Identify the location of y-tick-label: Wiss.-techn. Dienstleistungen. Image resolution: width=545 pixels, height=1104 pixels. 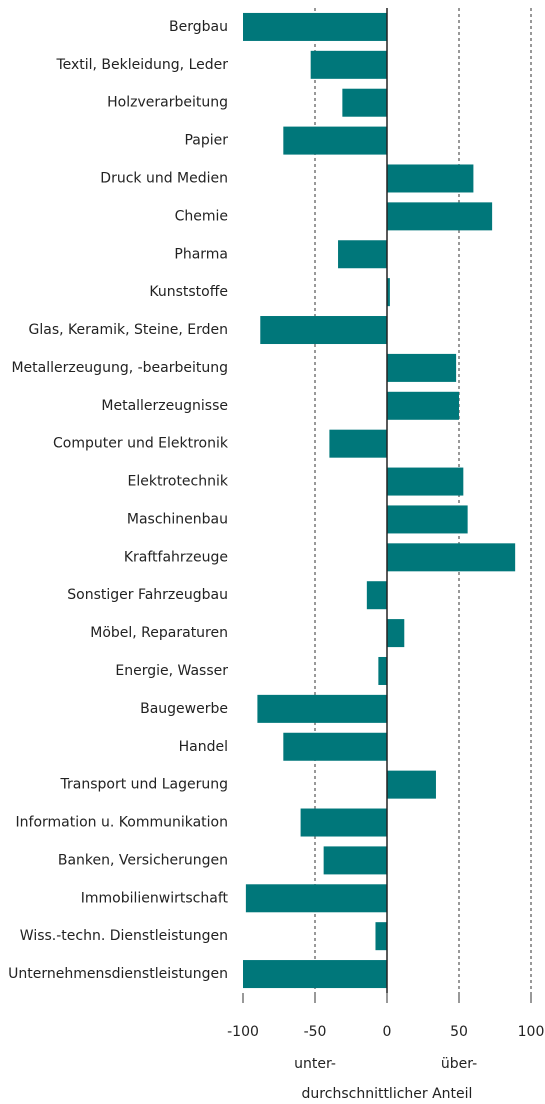
(124, 936).